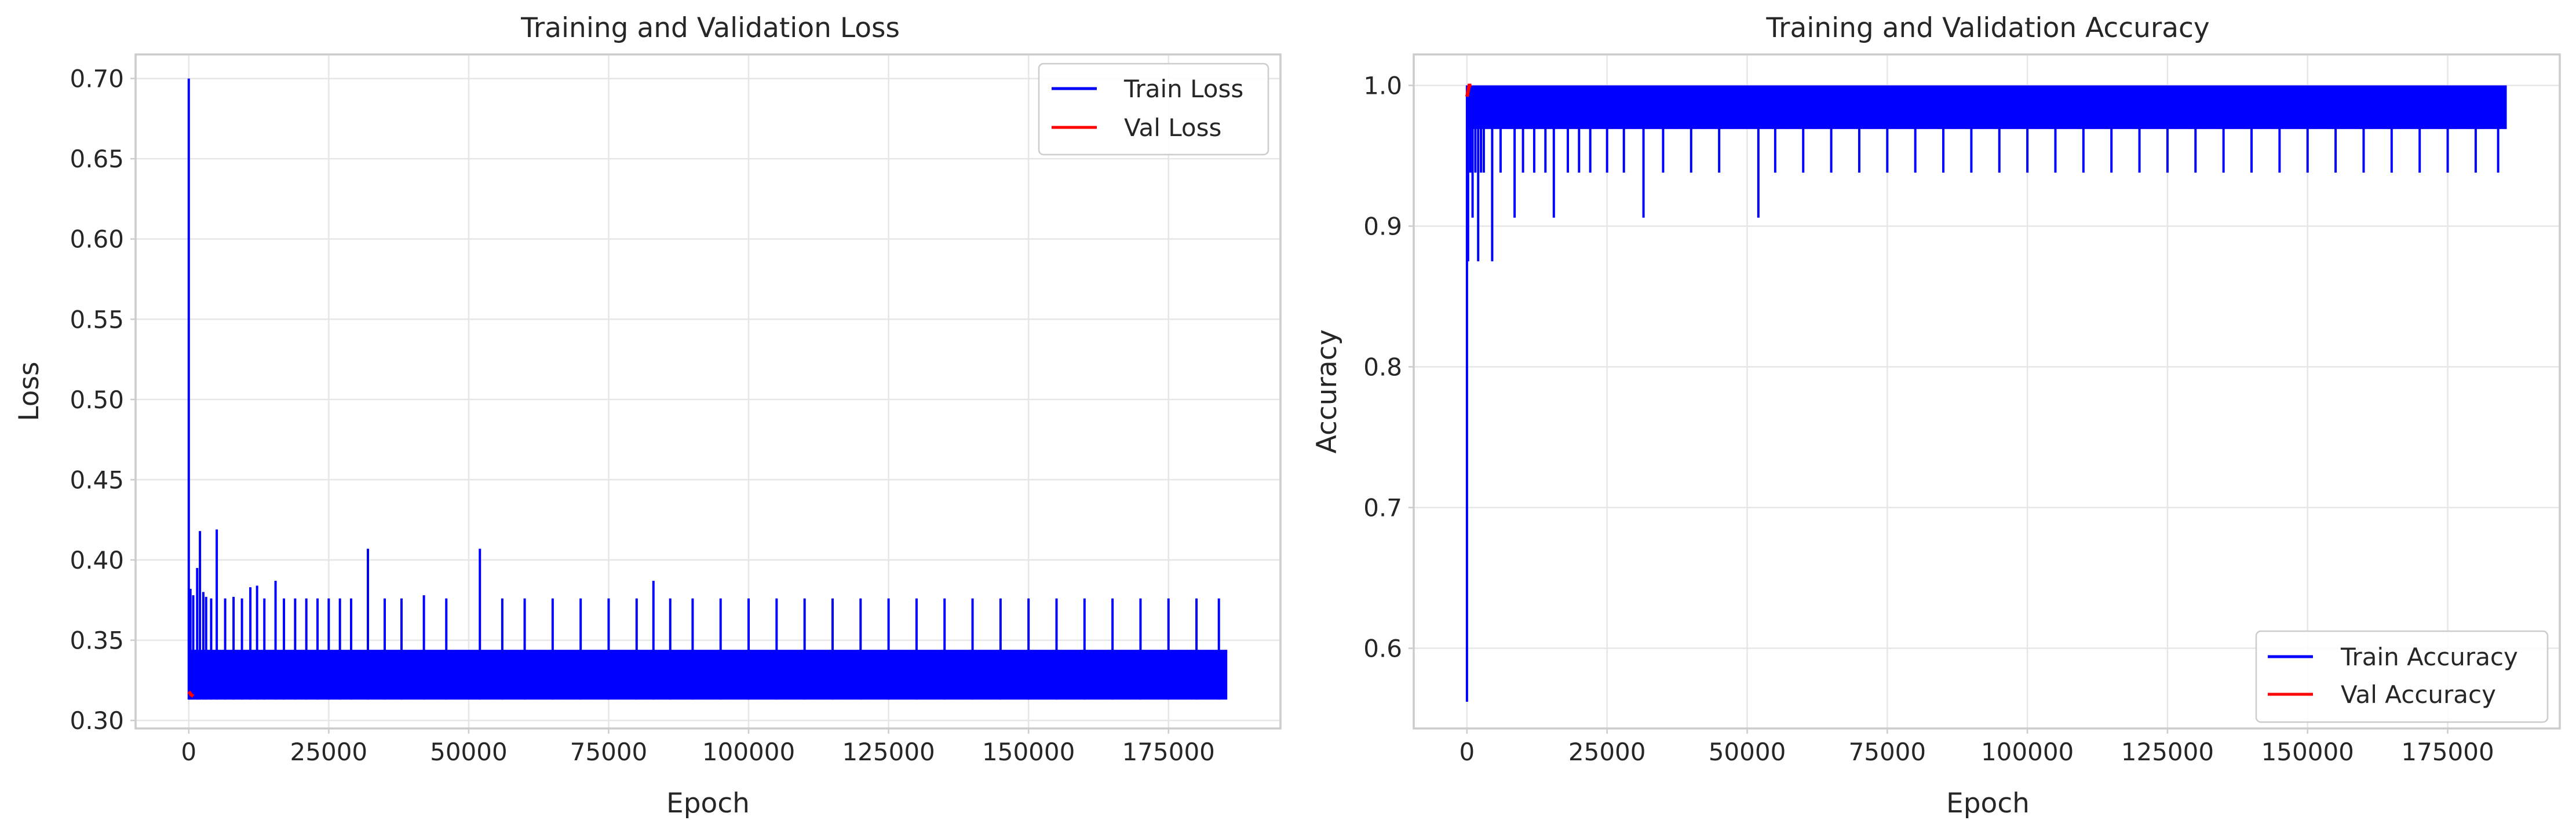  What do you see at coordinates (188, 752) in the screenshot?
I see `loss-x-tick-label: 0` at bounding box center [188, 752].